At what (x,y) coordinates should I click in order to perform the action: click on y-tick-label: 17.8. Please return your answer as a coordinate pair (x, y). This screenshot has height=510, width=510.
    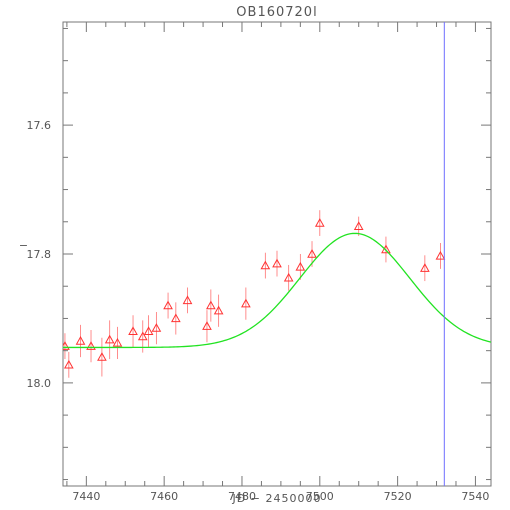
    Looking at the image, I should click on (39, 254).